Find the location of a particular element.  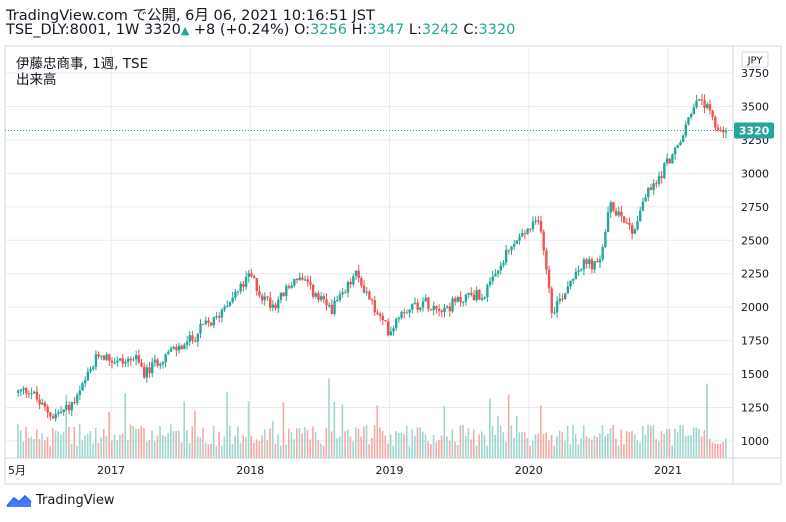

footer-brand: TradingView is located at coordinates (60, 500).